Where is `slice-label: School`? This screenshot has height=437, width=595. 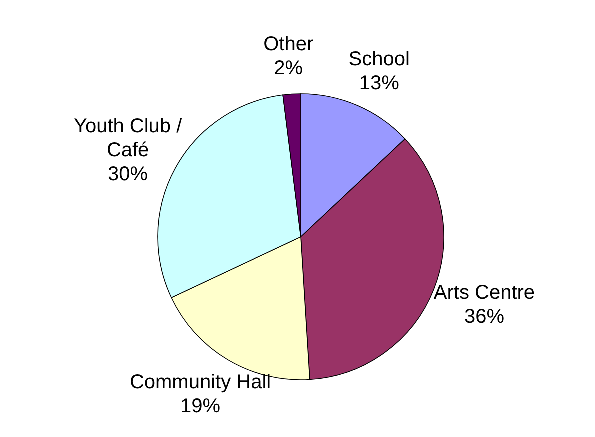
slice-label: School is located at coordinates (379, 59).